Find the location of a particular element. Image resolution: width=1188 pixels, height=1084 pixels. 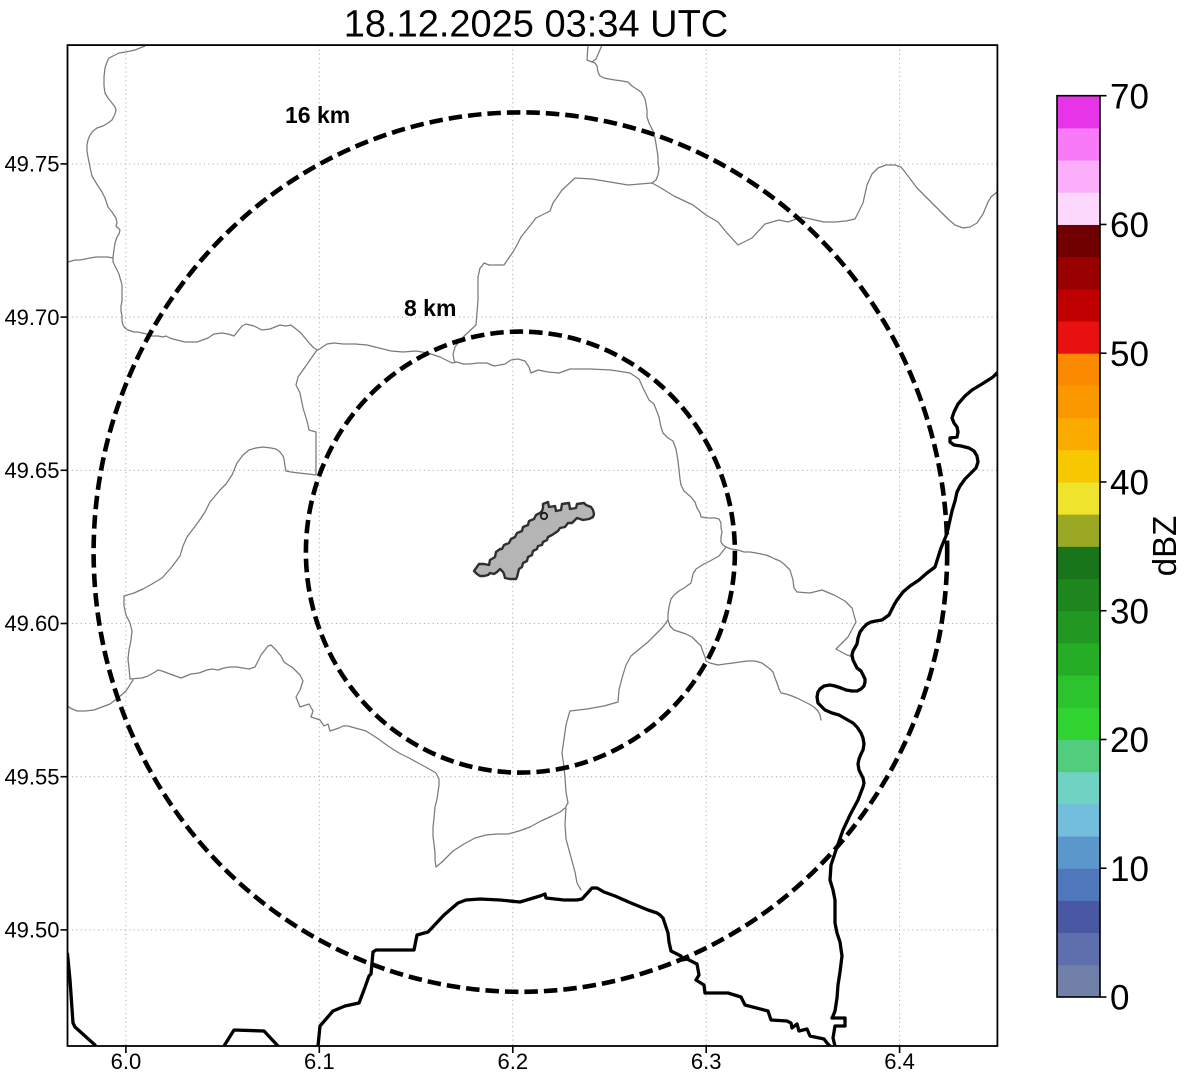

svg-text: 6.3 is located at coordinates (706, 1061).